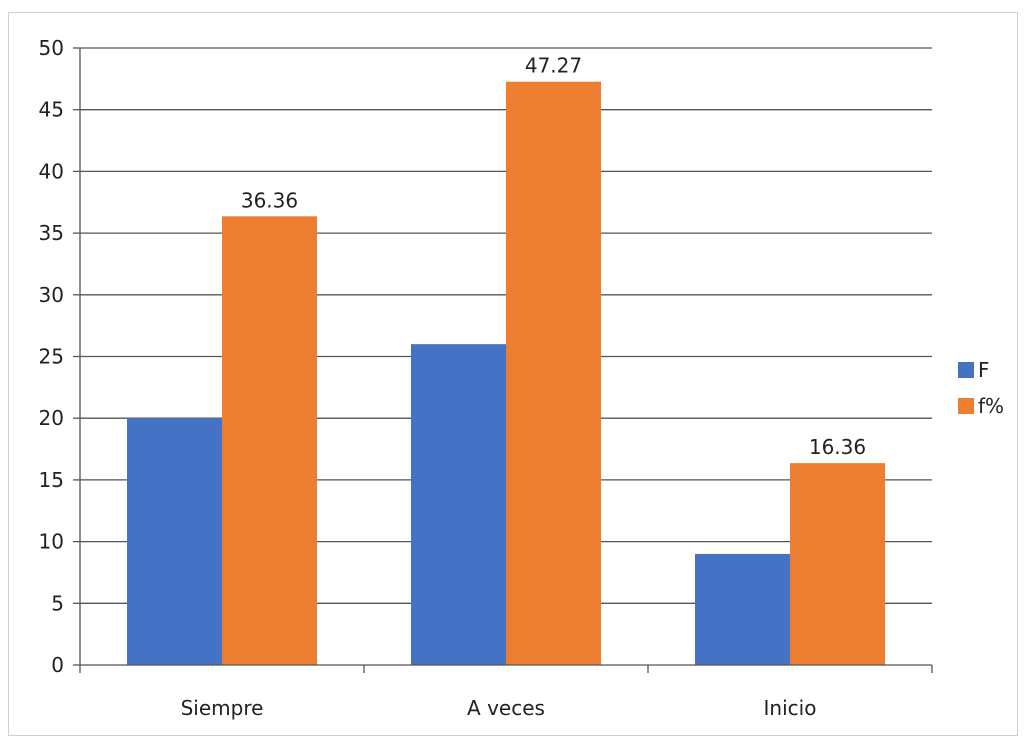 This screenshot has width=1030, height=749. I want to click on x-tick-label: A veces, so click(506, 708).